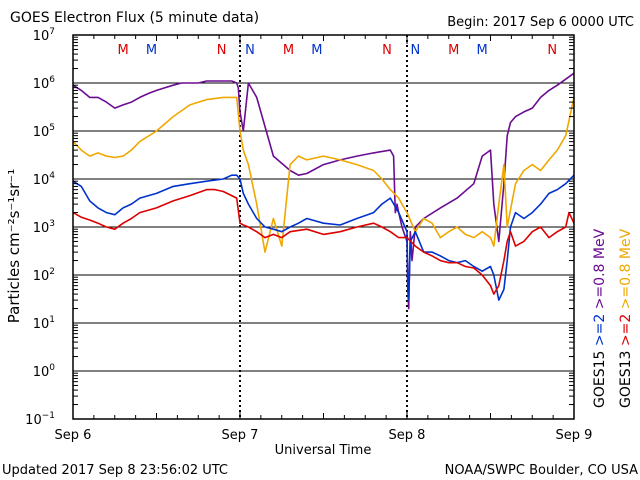 The width and height of the screenshot is (640, 480). I want to click on legend-goes13: GOES13 >=2 >=0.8 MeV, so click(626, 318).